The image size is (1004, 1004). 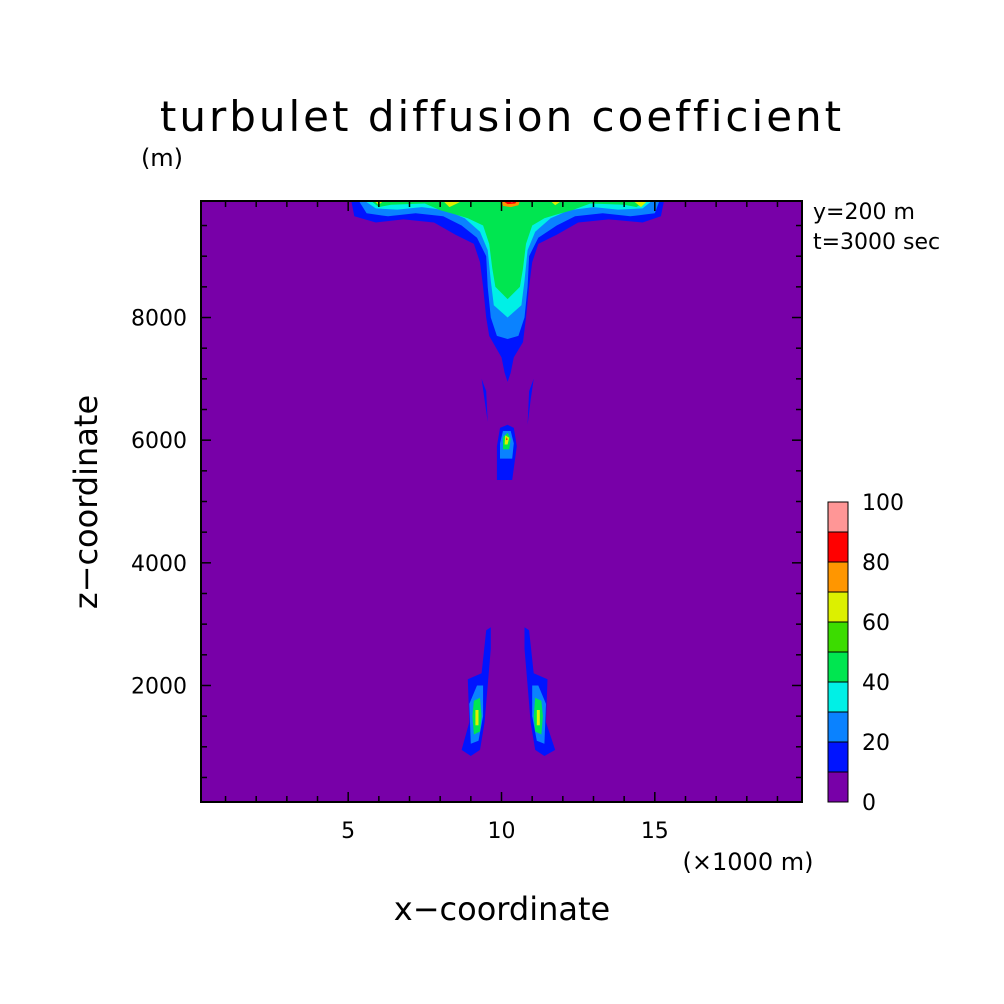 What do you see at coordinates (876, 242) in the screenshot?
I see `annotation-time: t=3000 sec` at bounding box center [876, 242].